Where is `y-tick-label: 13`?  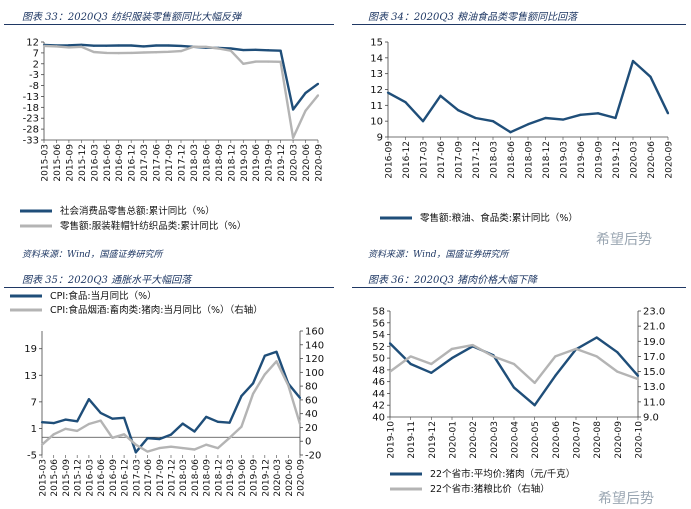 y-tick-label: 13 is located at coordinates (376, 74).